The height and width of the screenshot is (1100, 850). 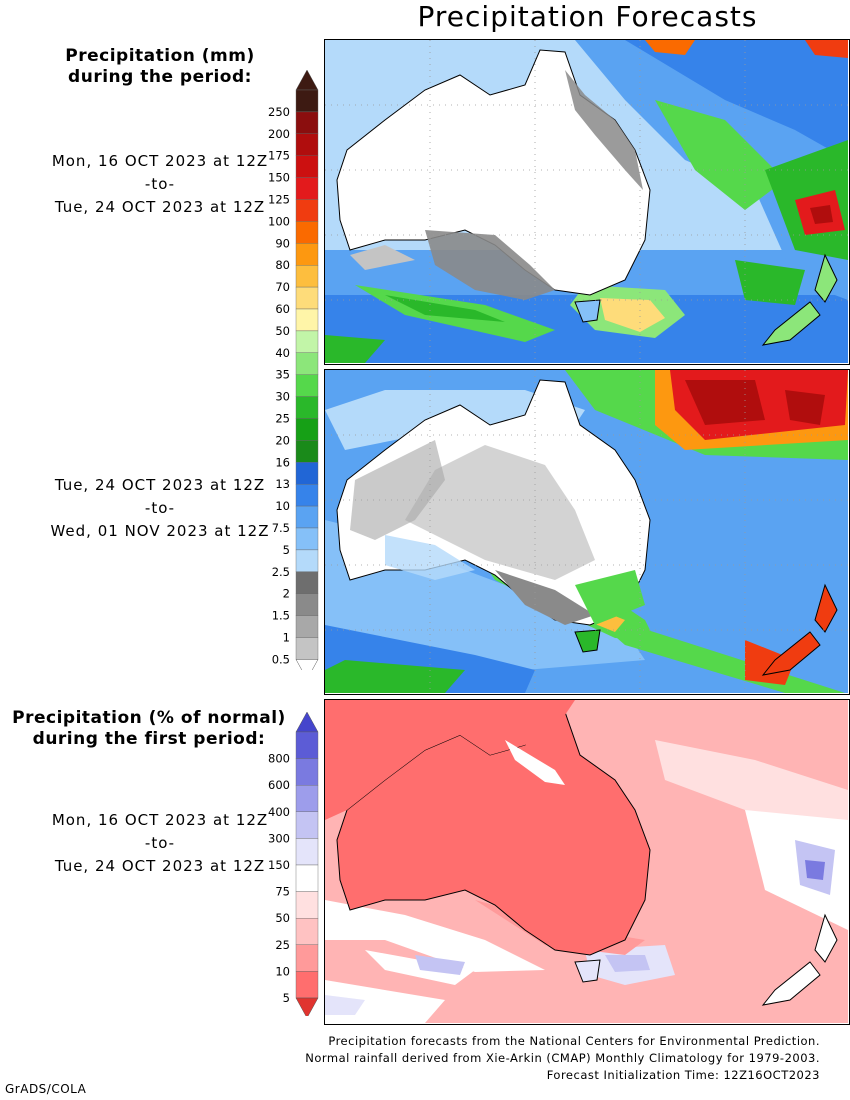 I want to click on colorbar-tick-label: 125, so click(x=279, y=200).